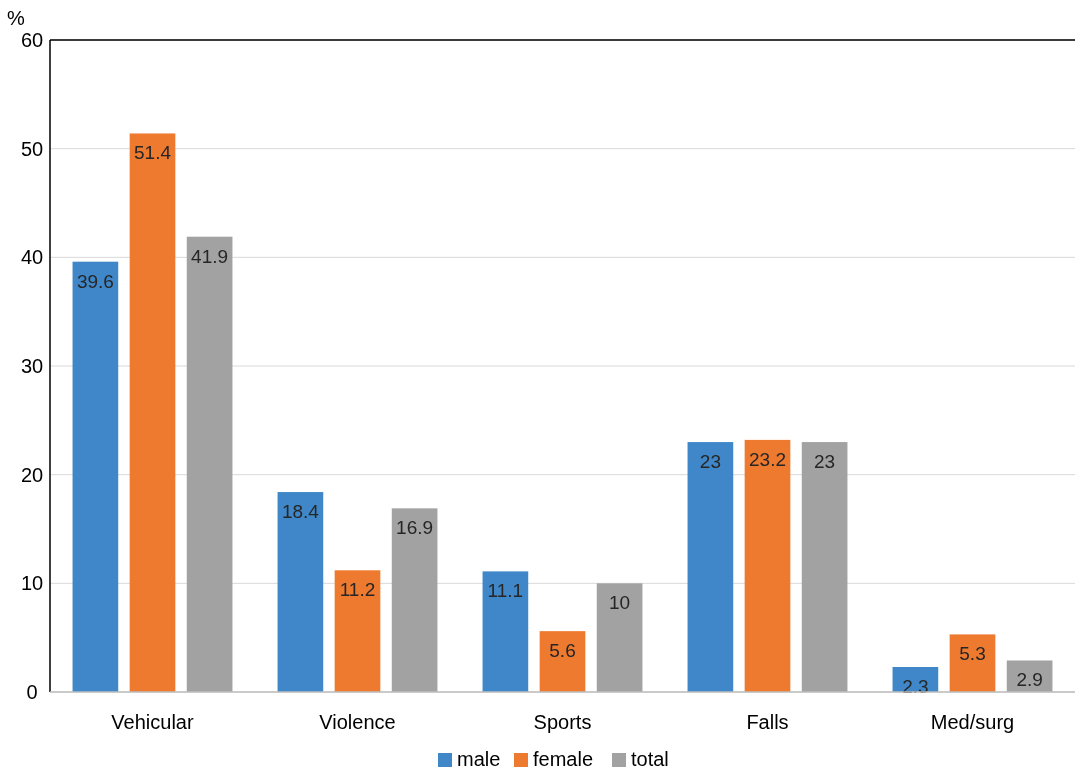 The width and height of the screenshot is (1077, 780). I want to click on data-label: 5.3, so click(972, 654).